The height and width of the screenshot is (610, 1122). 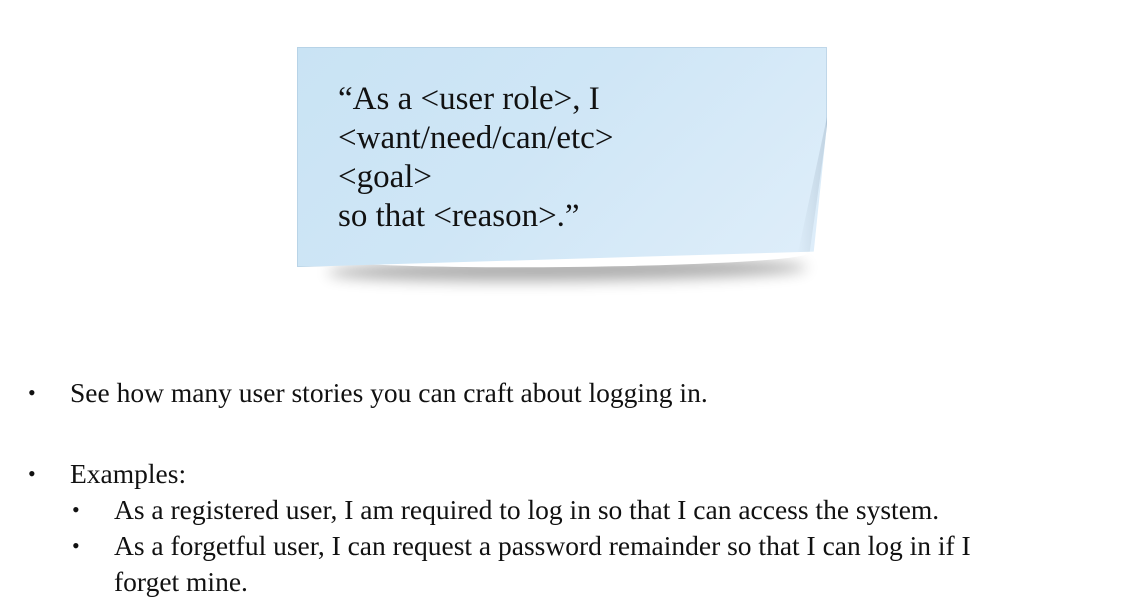 What do you see at coordinates (812, 187) in the screenshot?
I see `sticky-note-curl` at bounding box center [812, 187].